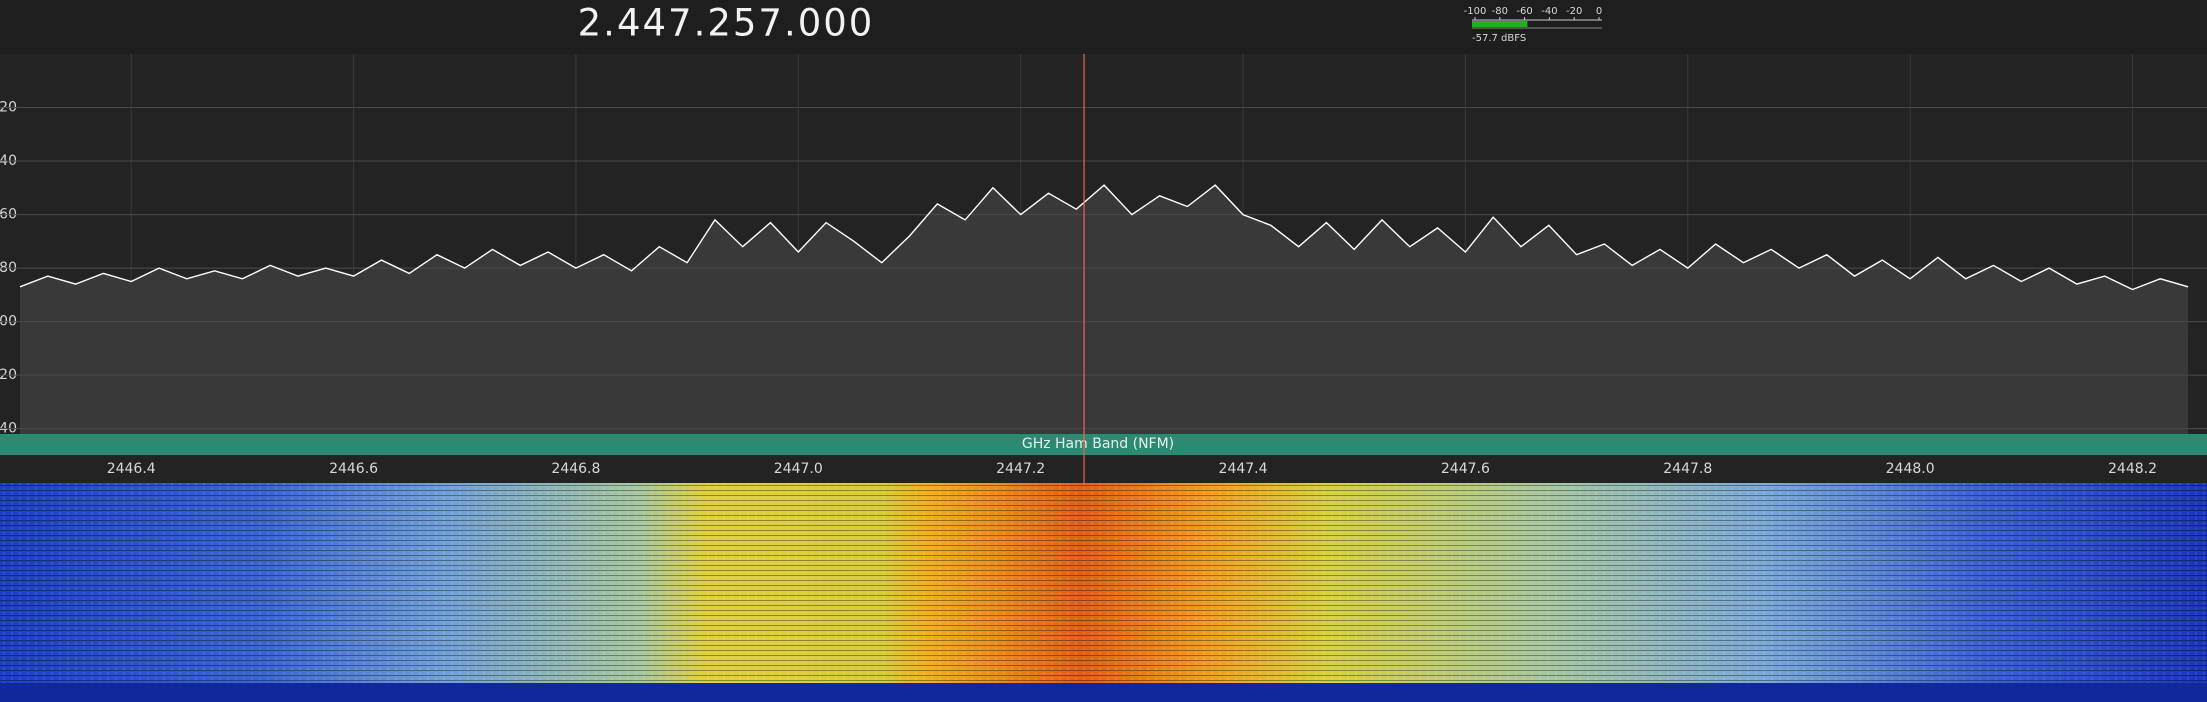 This screenshot has height=702, width=2207. What do you see at coordinates (575, 469) in the screenshot?
I see `x-tick-label: 2446.8` at bounding box center [575, 469].